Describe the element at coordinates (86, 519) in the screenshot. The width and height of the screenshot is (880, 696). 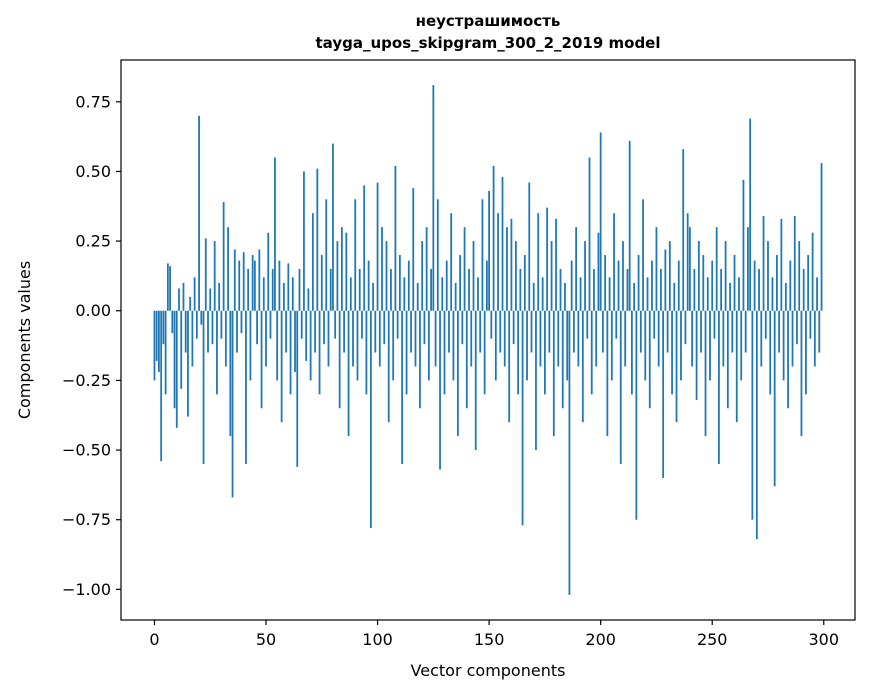
I see `y-tick-label: −0.75` at that location.